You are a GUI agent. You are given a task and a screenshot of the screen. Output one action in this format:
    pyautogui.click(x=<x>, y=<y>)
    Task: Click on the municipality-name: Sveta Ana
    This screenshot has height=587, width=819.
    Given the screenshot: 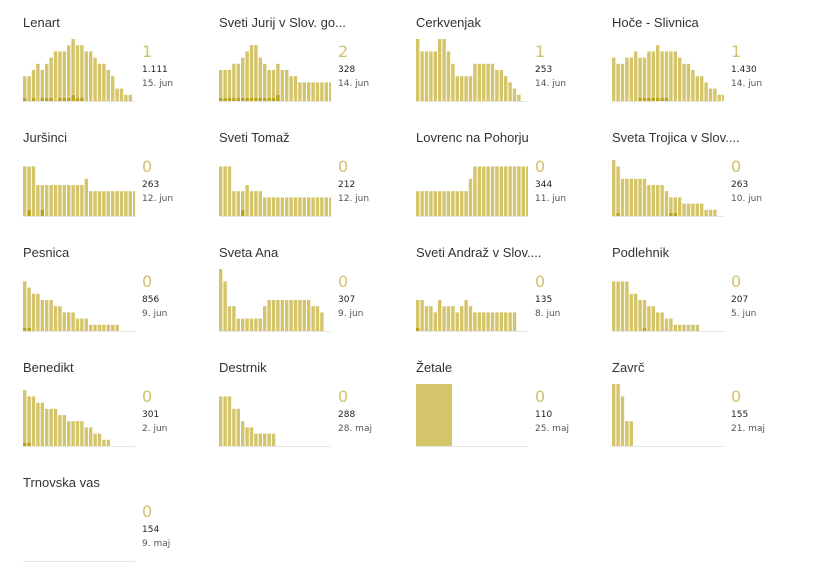 What is the action you would take?
    pyautogui.click(x=249, y=252)
    